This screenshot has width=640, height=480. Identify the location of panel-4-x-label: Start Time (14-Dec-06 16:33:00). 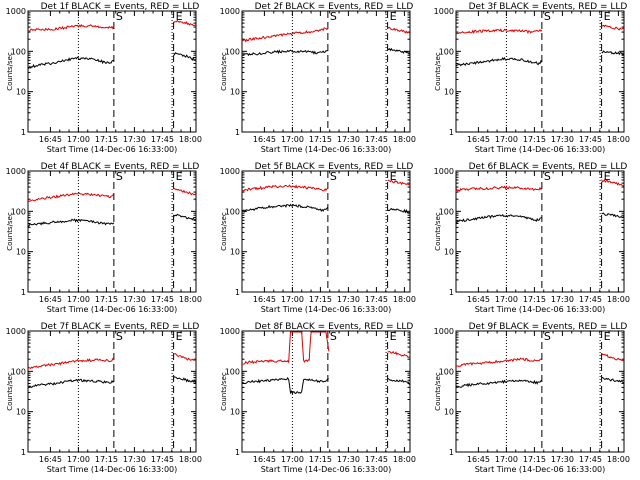
(112, 309).